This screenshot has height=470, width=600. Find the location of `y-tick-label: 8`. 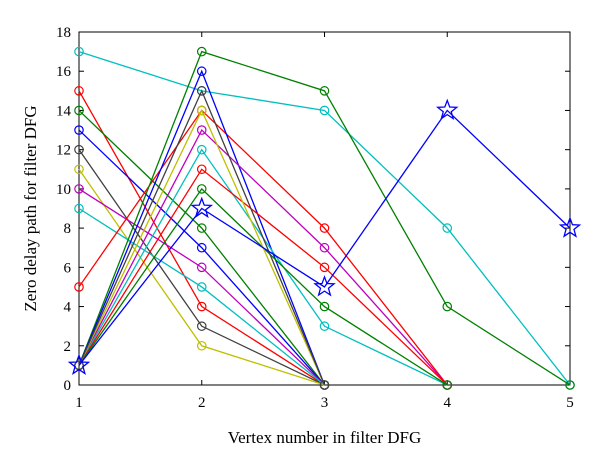

y-tick-label: 8 is located at coordinates (68, 229).